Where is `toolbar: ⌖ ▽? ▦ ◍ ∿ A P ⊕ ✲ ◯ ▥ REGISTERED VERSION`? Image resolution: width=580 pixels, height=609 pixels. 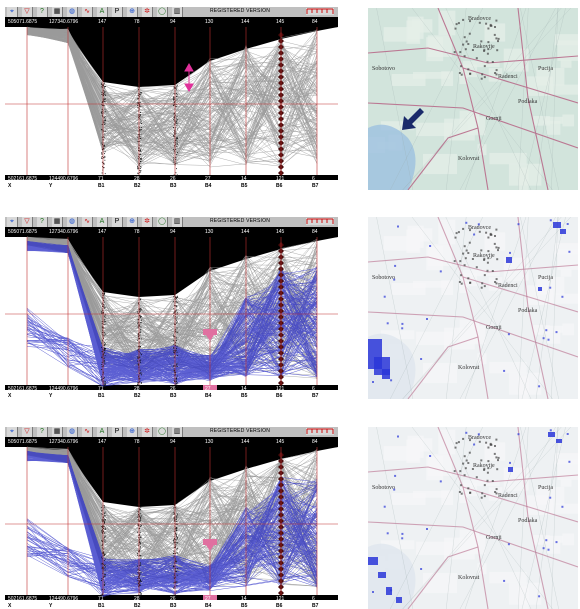
toolbar: ⌖ ▽? ▦ ◍ ∿ A P ⊕ ✲ ◯ ▥ REGISTERED VERSION is located at coordinates (171, 432).